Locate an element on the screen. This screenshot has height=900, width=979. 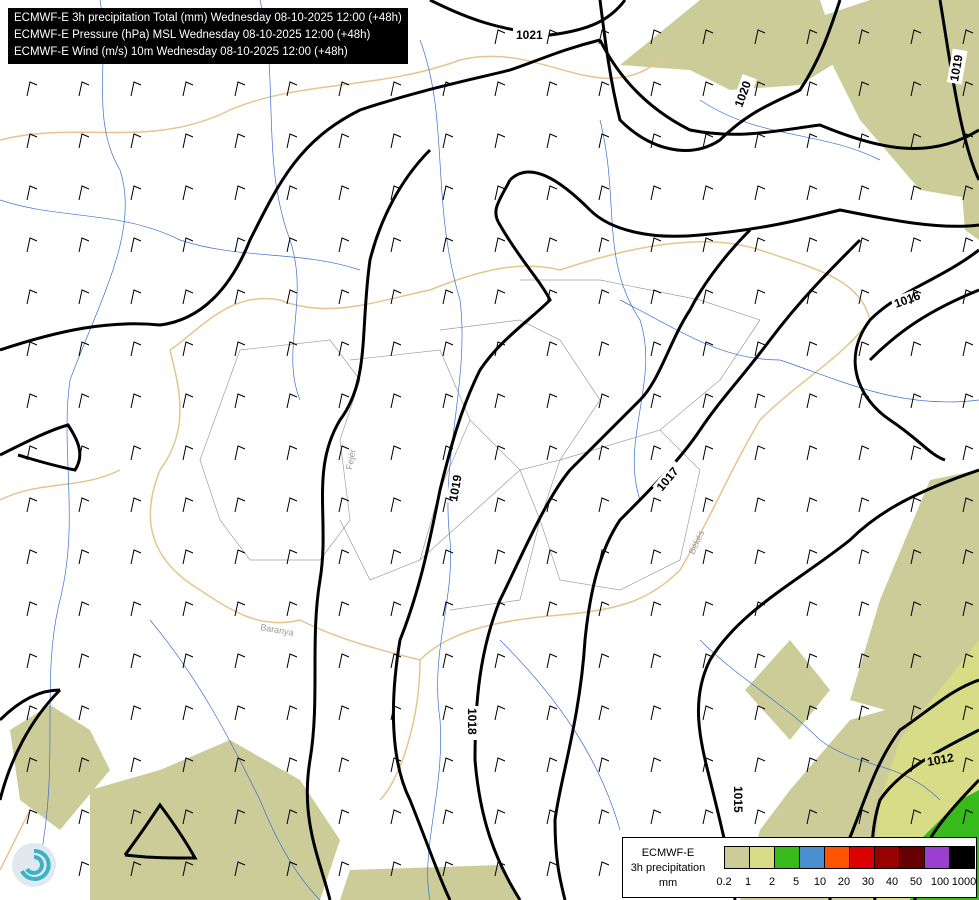
legend-title: ECMWF-E 3h precipitation mm is located at coordinates (668, 868).